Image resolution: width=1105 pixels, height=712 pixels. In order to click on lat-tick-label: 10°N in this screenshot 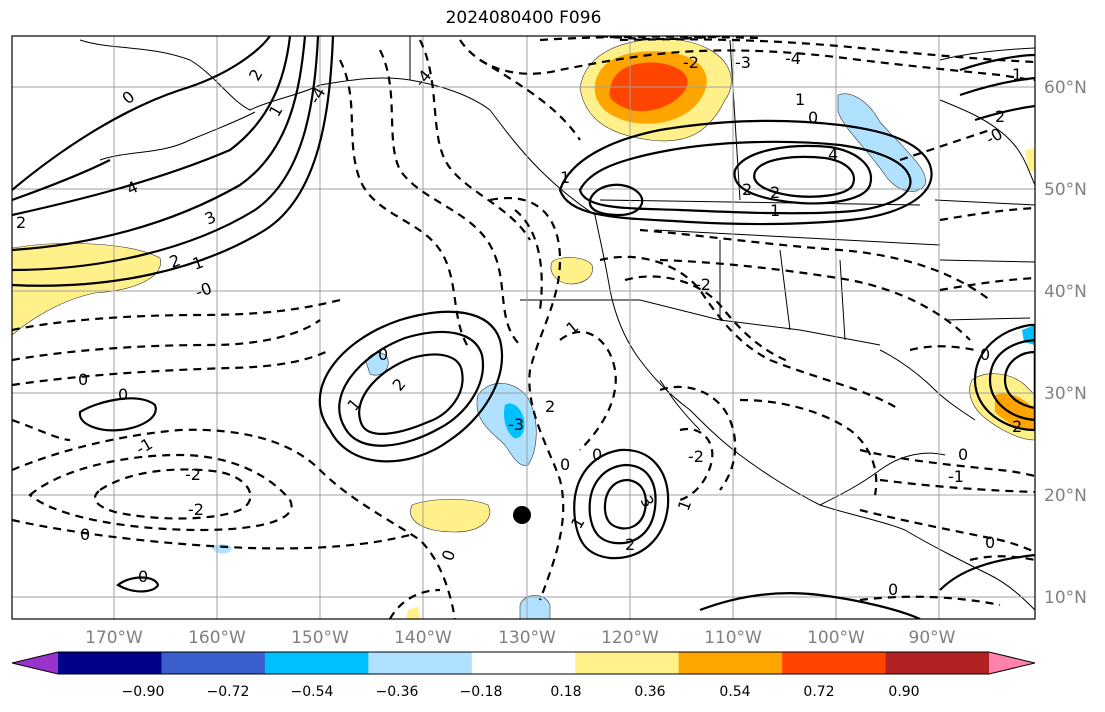, I will do `click(1065, 598)`.